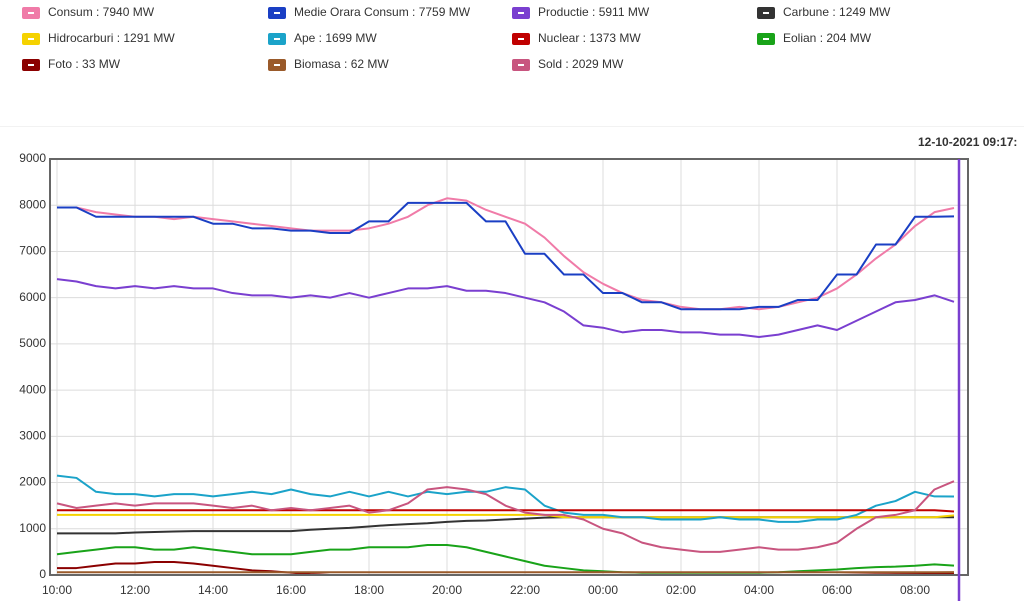 This screenshot has width=1024, height=606. Describe the element at coordinates (32, 343) in the screenshot. I see `y-tick-label: 5000` at that location.